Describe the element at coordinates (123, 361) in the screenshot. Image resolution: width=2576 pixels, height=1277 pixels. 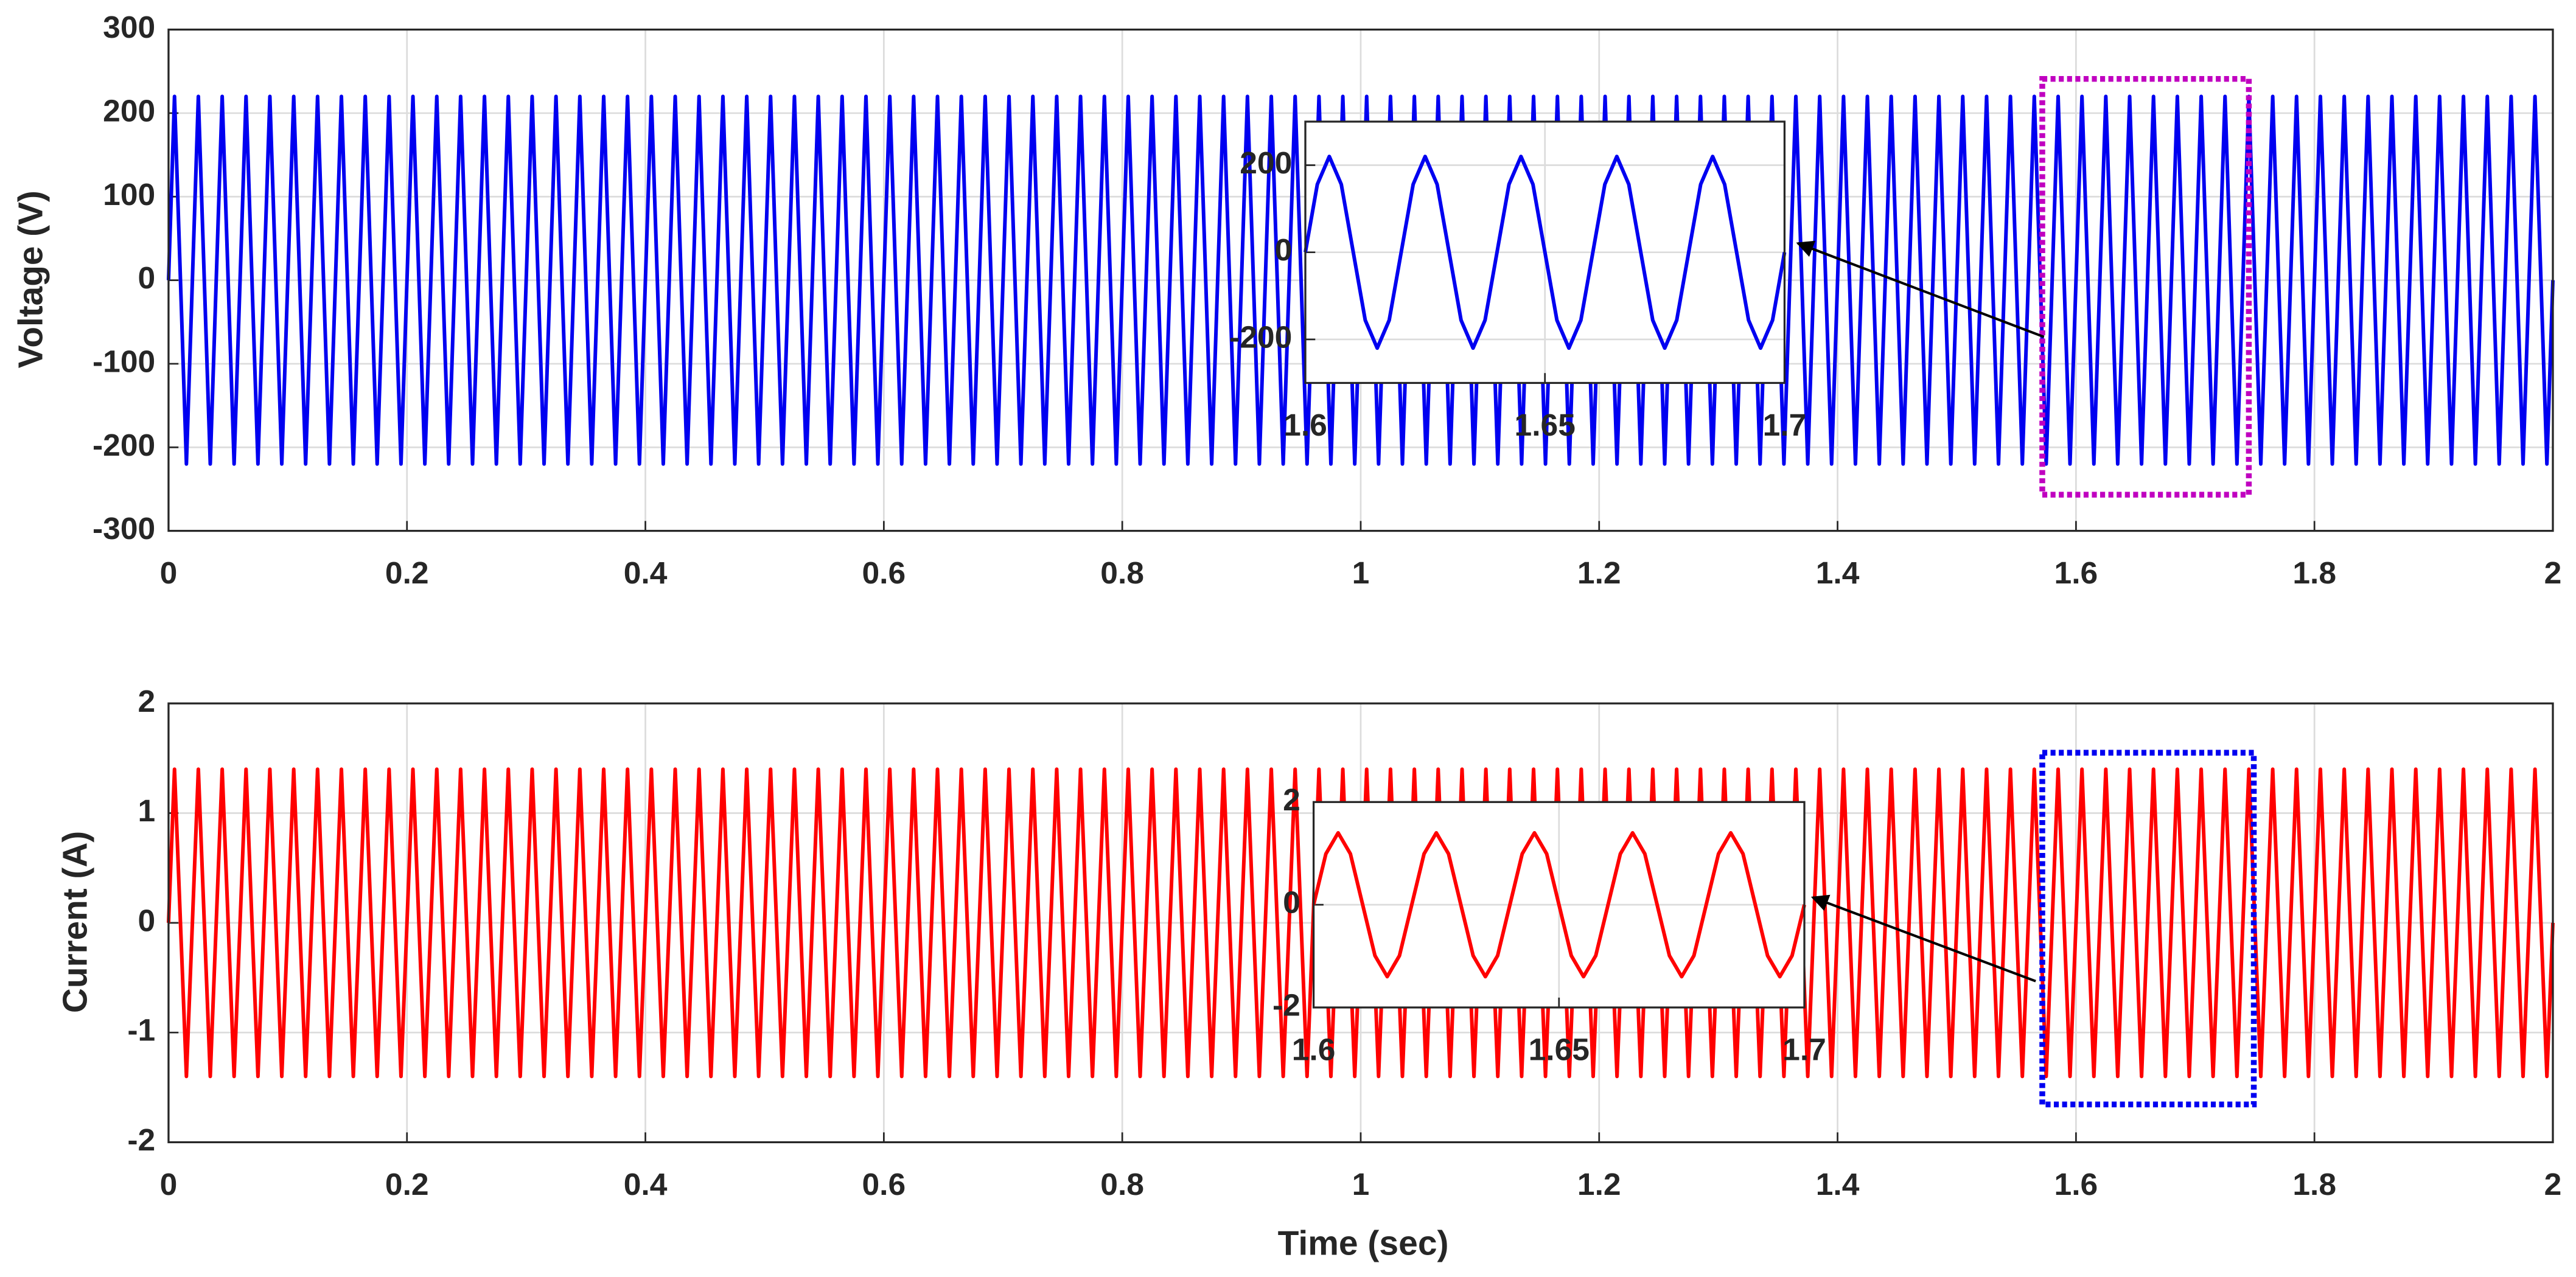
I see `y-tick-label: -100` at that location.